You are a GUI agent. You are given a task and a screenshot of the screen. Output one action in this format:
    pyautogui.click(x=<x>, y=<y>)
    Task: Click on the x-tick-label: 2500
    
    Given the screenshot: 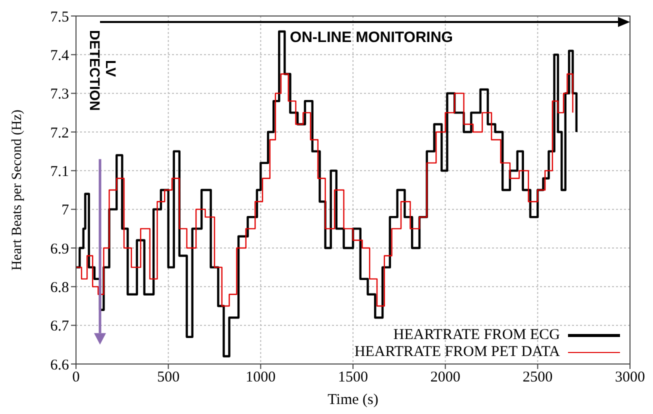 What is the action you would take?
    pyautogui.click(x=537, y=378)
    